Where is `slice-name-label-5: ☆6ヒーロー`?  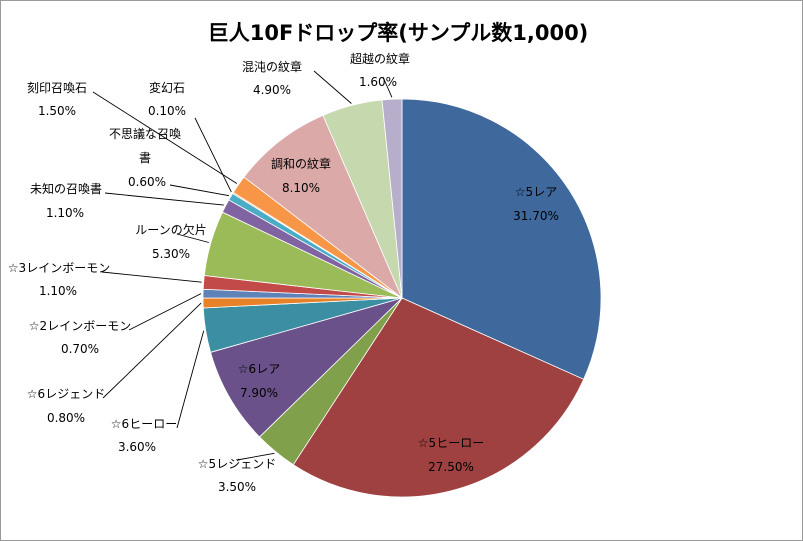 slice-name-label-5: ☆6ヒーロー is located at coordinates (144, 424).